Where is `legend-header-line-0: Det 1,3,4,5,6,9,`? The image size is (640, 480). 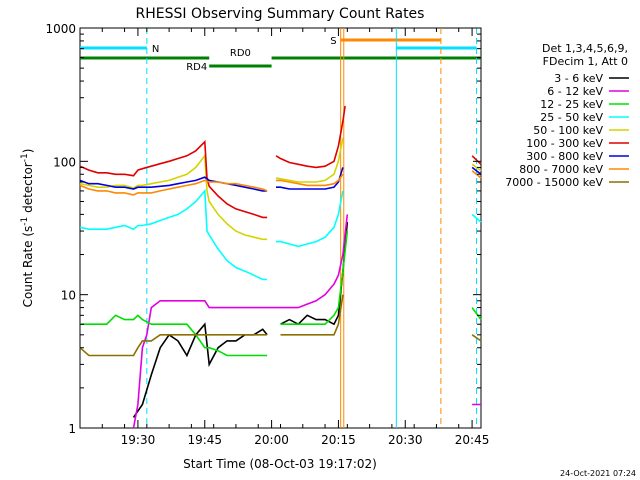
legend-header-line-0: Det 1,3,4,5,6,9, is located at coordinates (585, 48).